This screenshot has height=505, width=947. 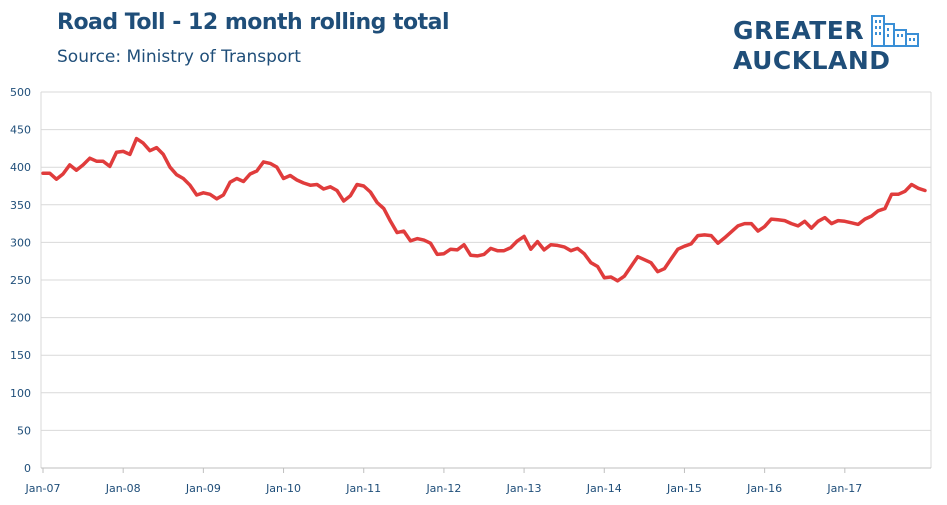 What do you see at coordinates (20, 205) in the screenshot?
I see `y-tick-label: 350` at bounding box center [20, 205].